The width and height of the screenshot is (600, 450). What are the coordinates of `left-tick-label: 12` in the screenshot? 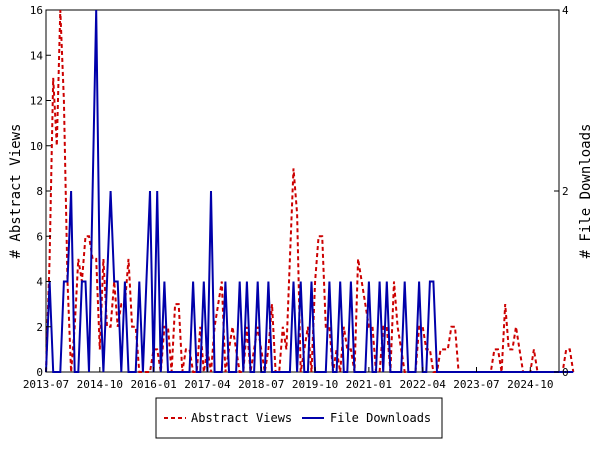 It's located at (36, 101).